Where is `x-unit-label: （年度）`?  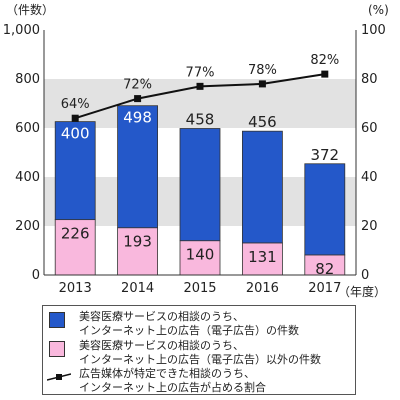 x-unit-label: （年度） is located at coordinates (362, 291).